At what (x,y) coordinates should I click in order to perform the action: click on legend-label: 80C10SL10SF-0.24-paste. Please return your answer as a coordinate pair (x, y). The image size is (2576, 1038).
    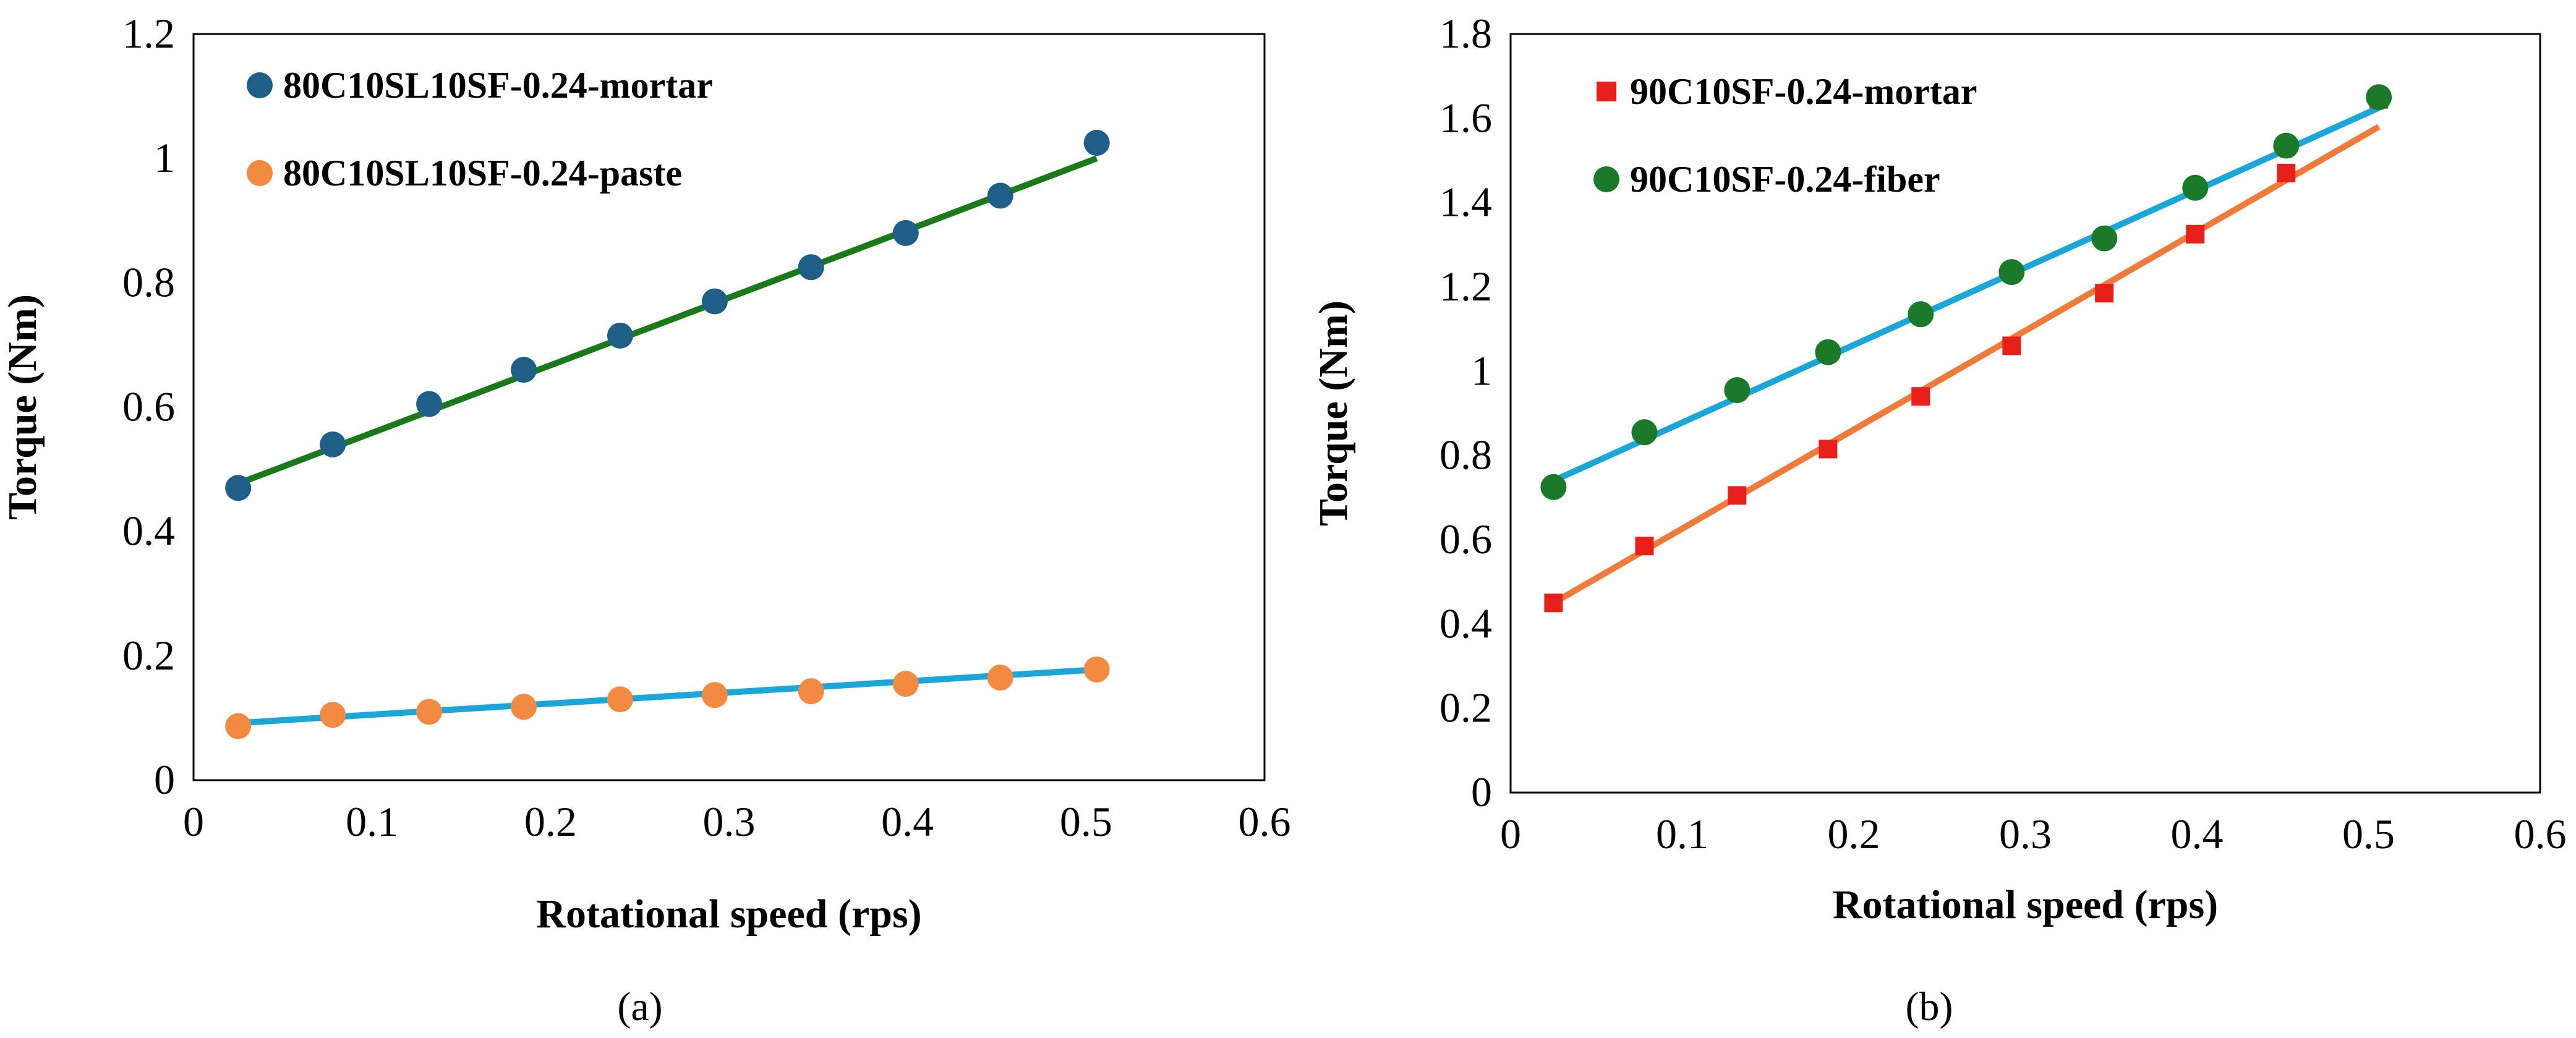
    Looking at the image, I should click on (482, 174).